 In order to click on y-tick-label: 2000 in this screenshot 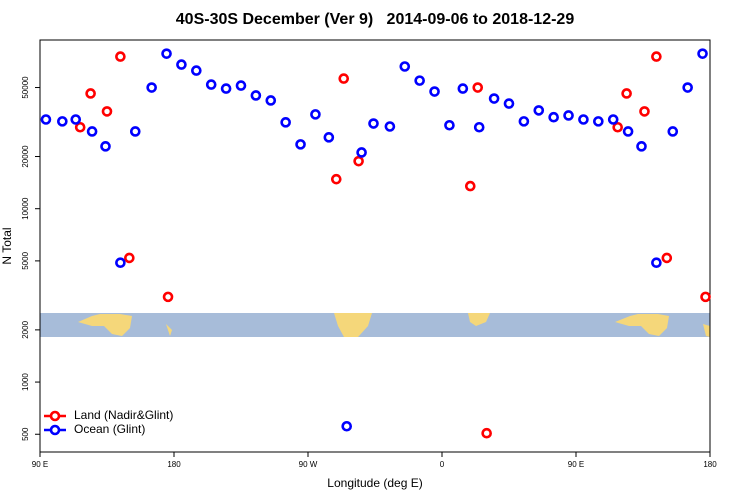, I will do `click(25, 329)`.